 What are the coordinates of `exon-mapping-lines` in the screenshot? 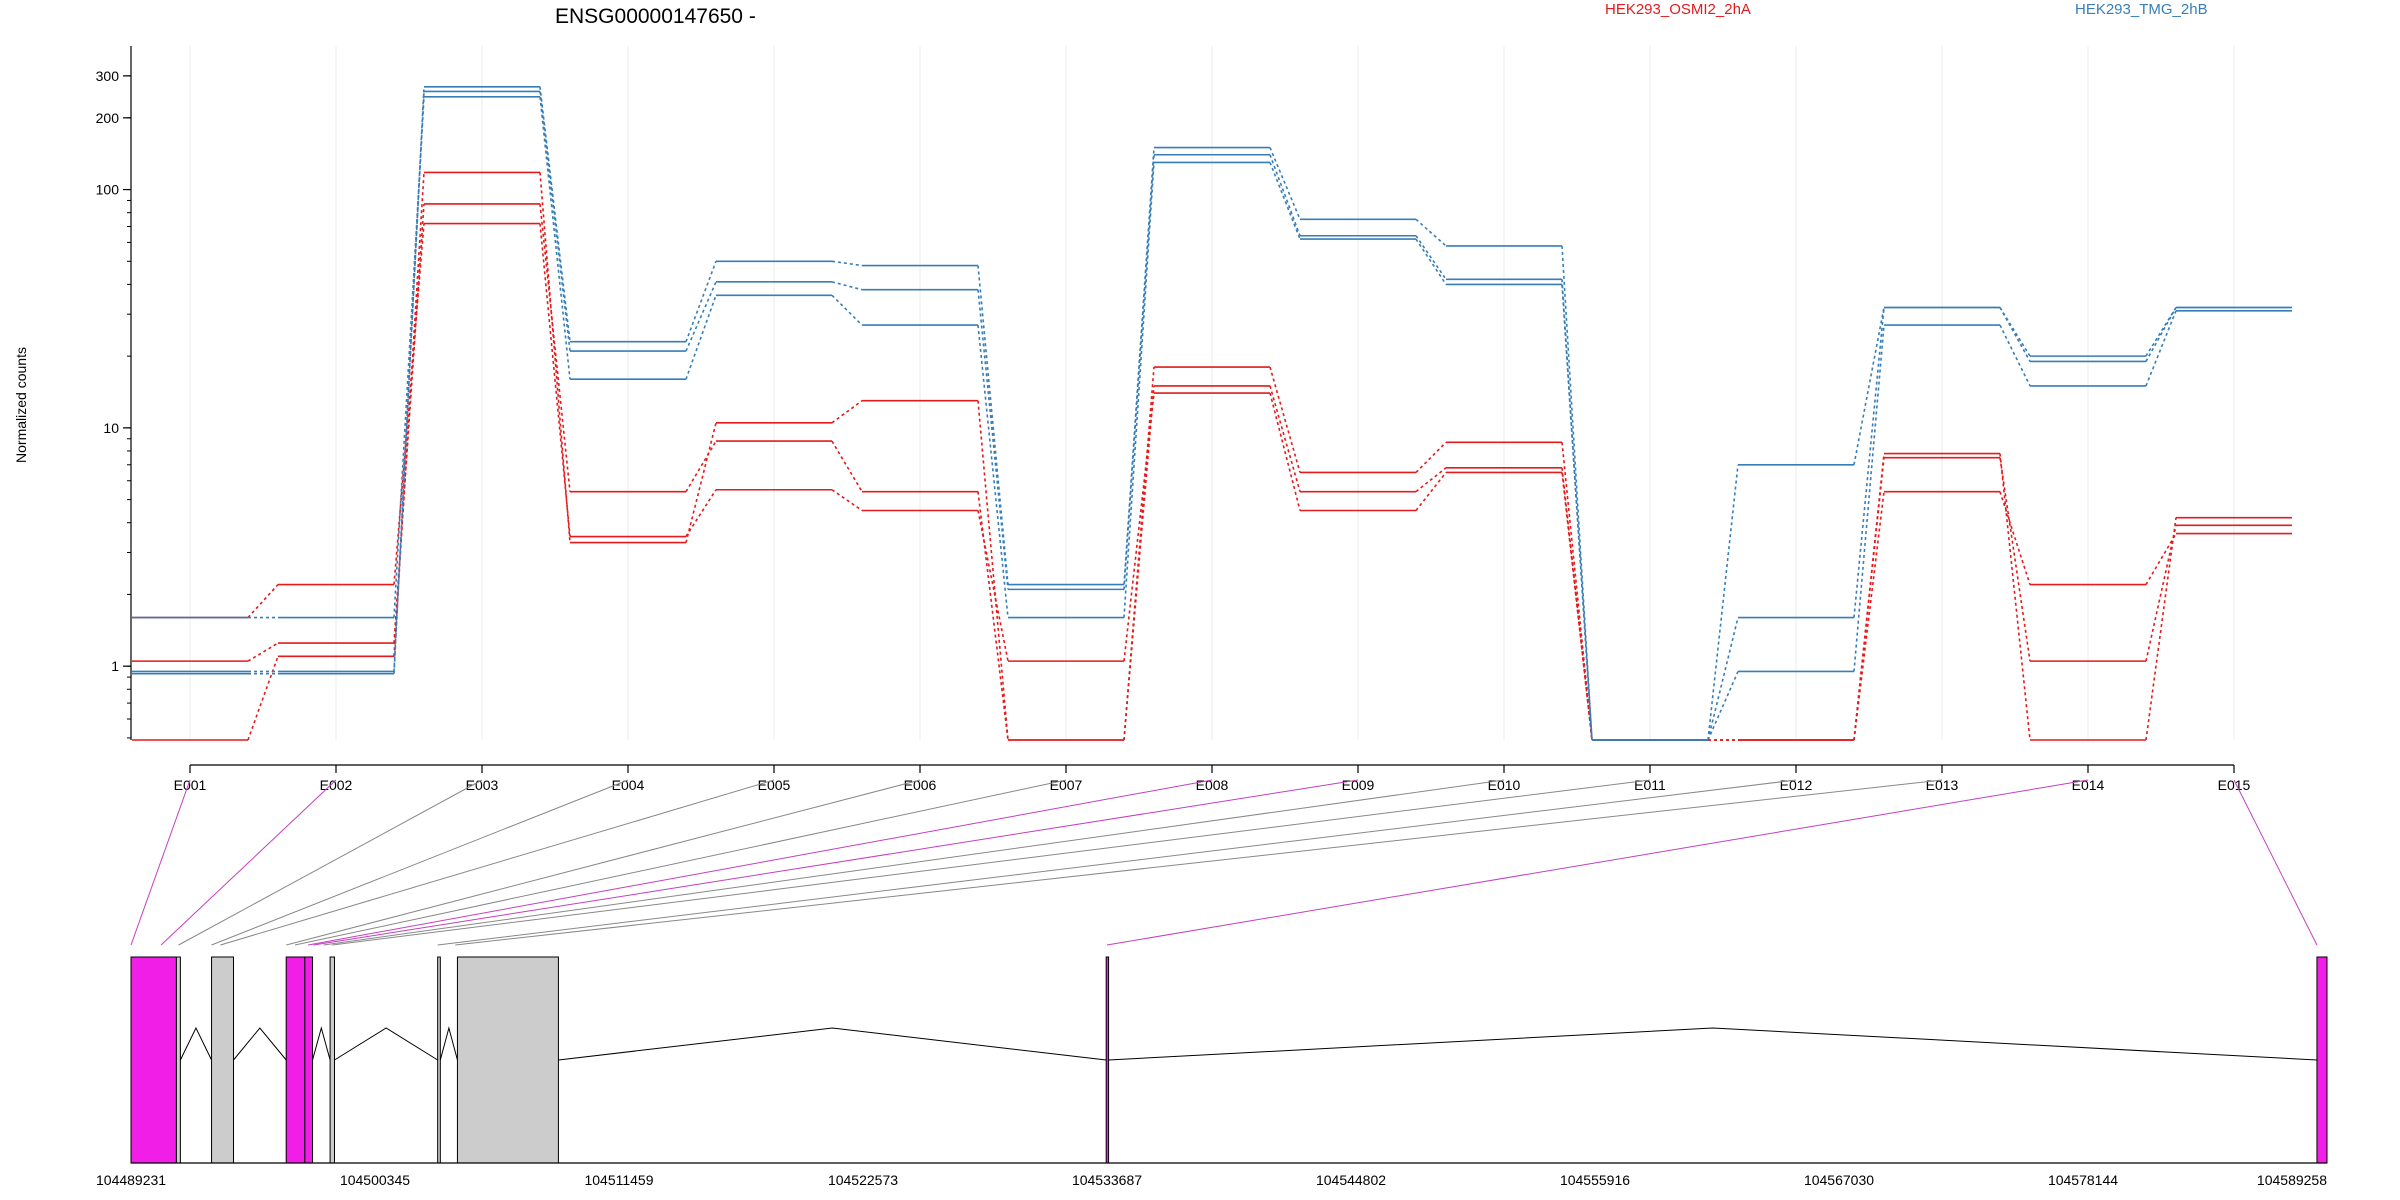 It's located at (1224, 862).